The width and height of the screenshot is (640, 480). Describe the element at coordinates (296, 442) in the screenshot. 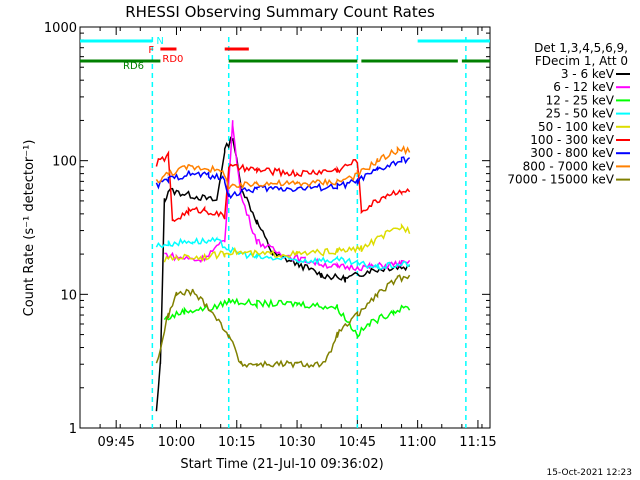

I see `x-tick-label: 10:30` at that location.